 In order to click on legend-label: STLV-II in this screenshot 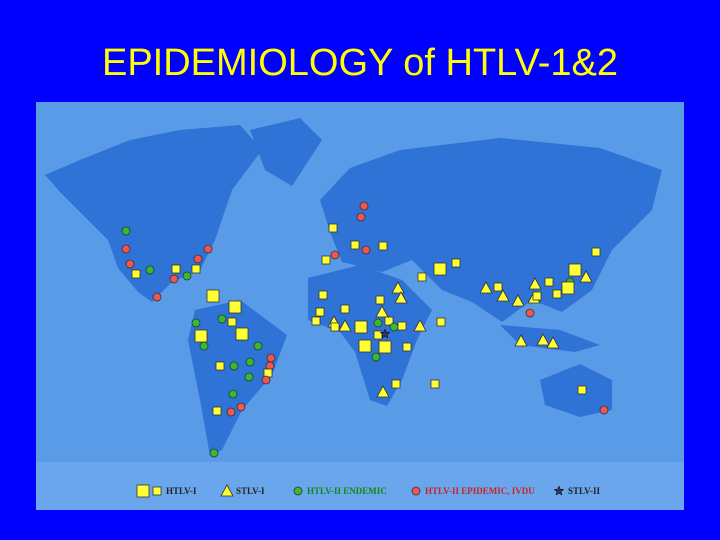, I will do `click(584, 491)`.